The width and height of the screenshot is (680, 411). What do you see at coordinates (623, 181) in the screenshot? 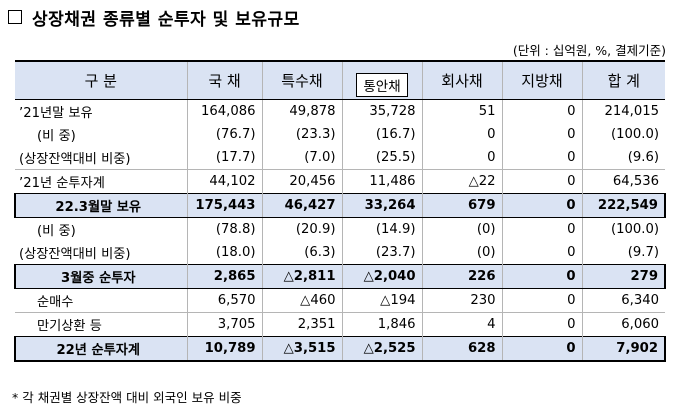
I see `cell: 64,536` at bounding box center [623, 181].